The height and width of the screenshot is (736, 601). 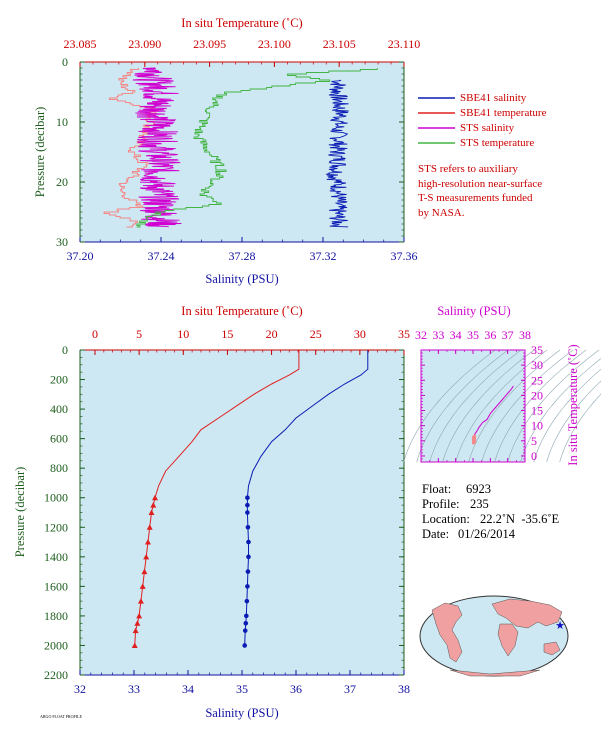 I want to click on legend-label-sts-temperature: STS temperature, so click(x=497, y=143).